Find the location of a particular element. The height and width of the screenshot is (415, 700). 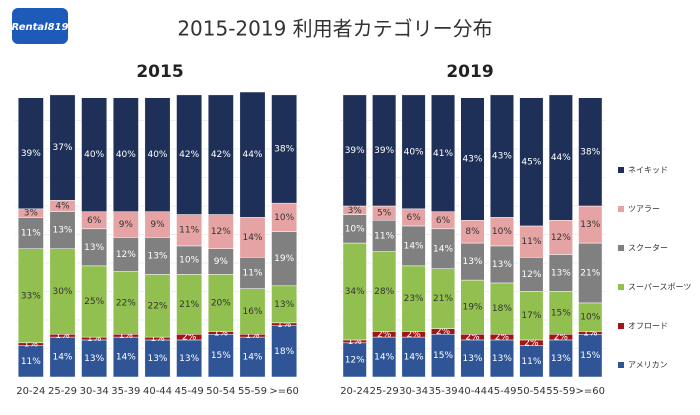

data-label: 5% is located at coordinates (384, 214).